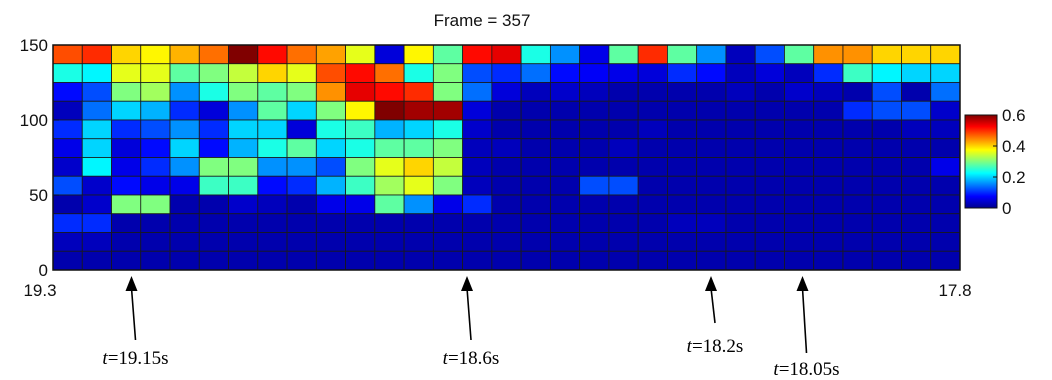  I want to click on x-tick-label-left: 19.3, so click(39, 290).